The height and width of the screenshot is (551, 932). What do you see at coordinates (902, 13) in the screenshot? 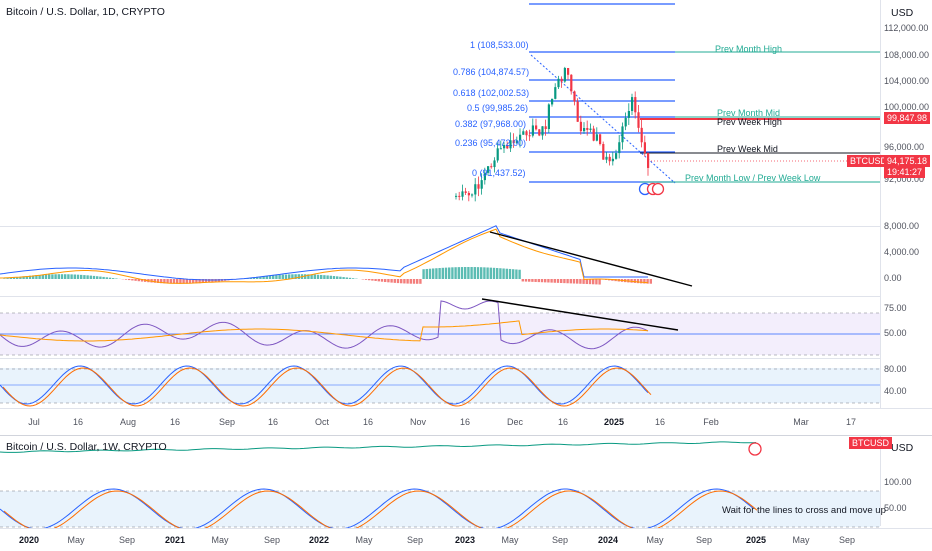
I see `currency-button: USD` at bounding box center [902, 13].